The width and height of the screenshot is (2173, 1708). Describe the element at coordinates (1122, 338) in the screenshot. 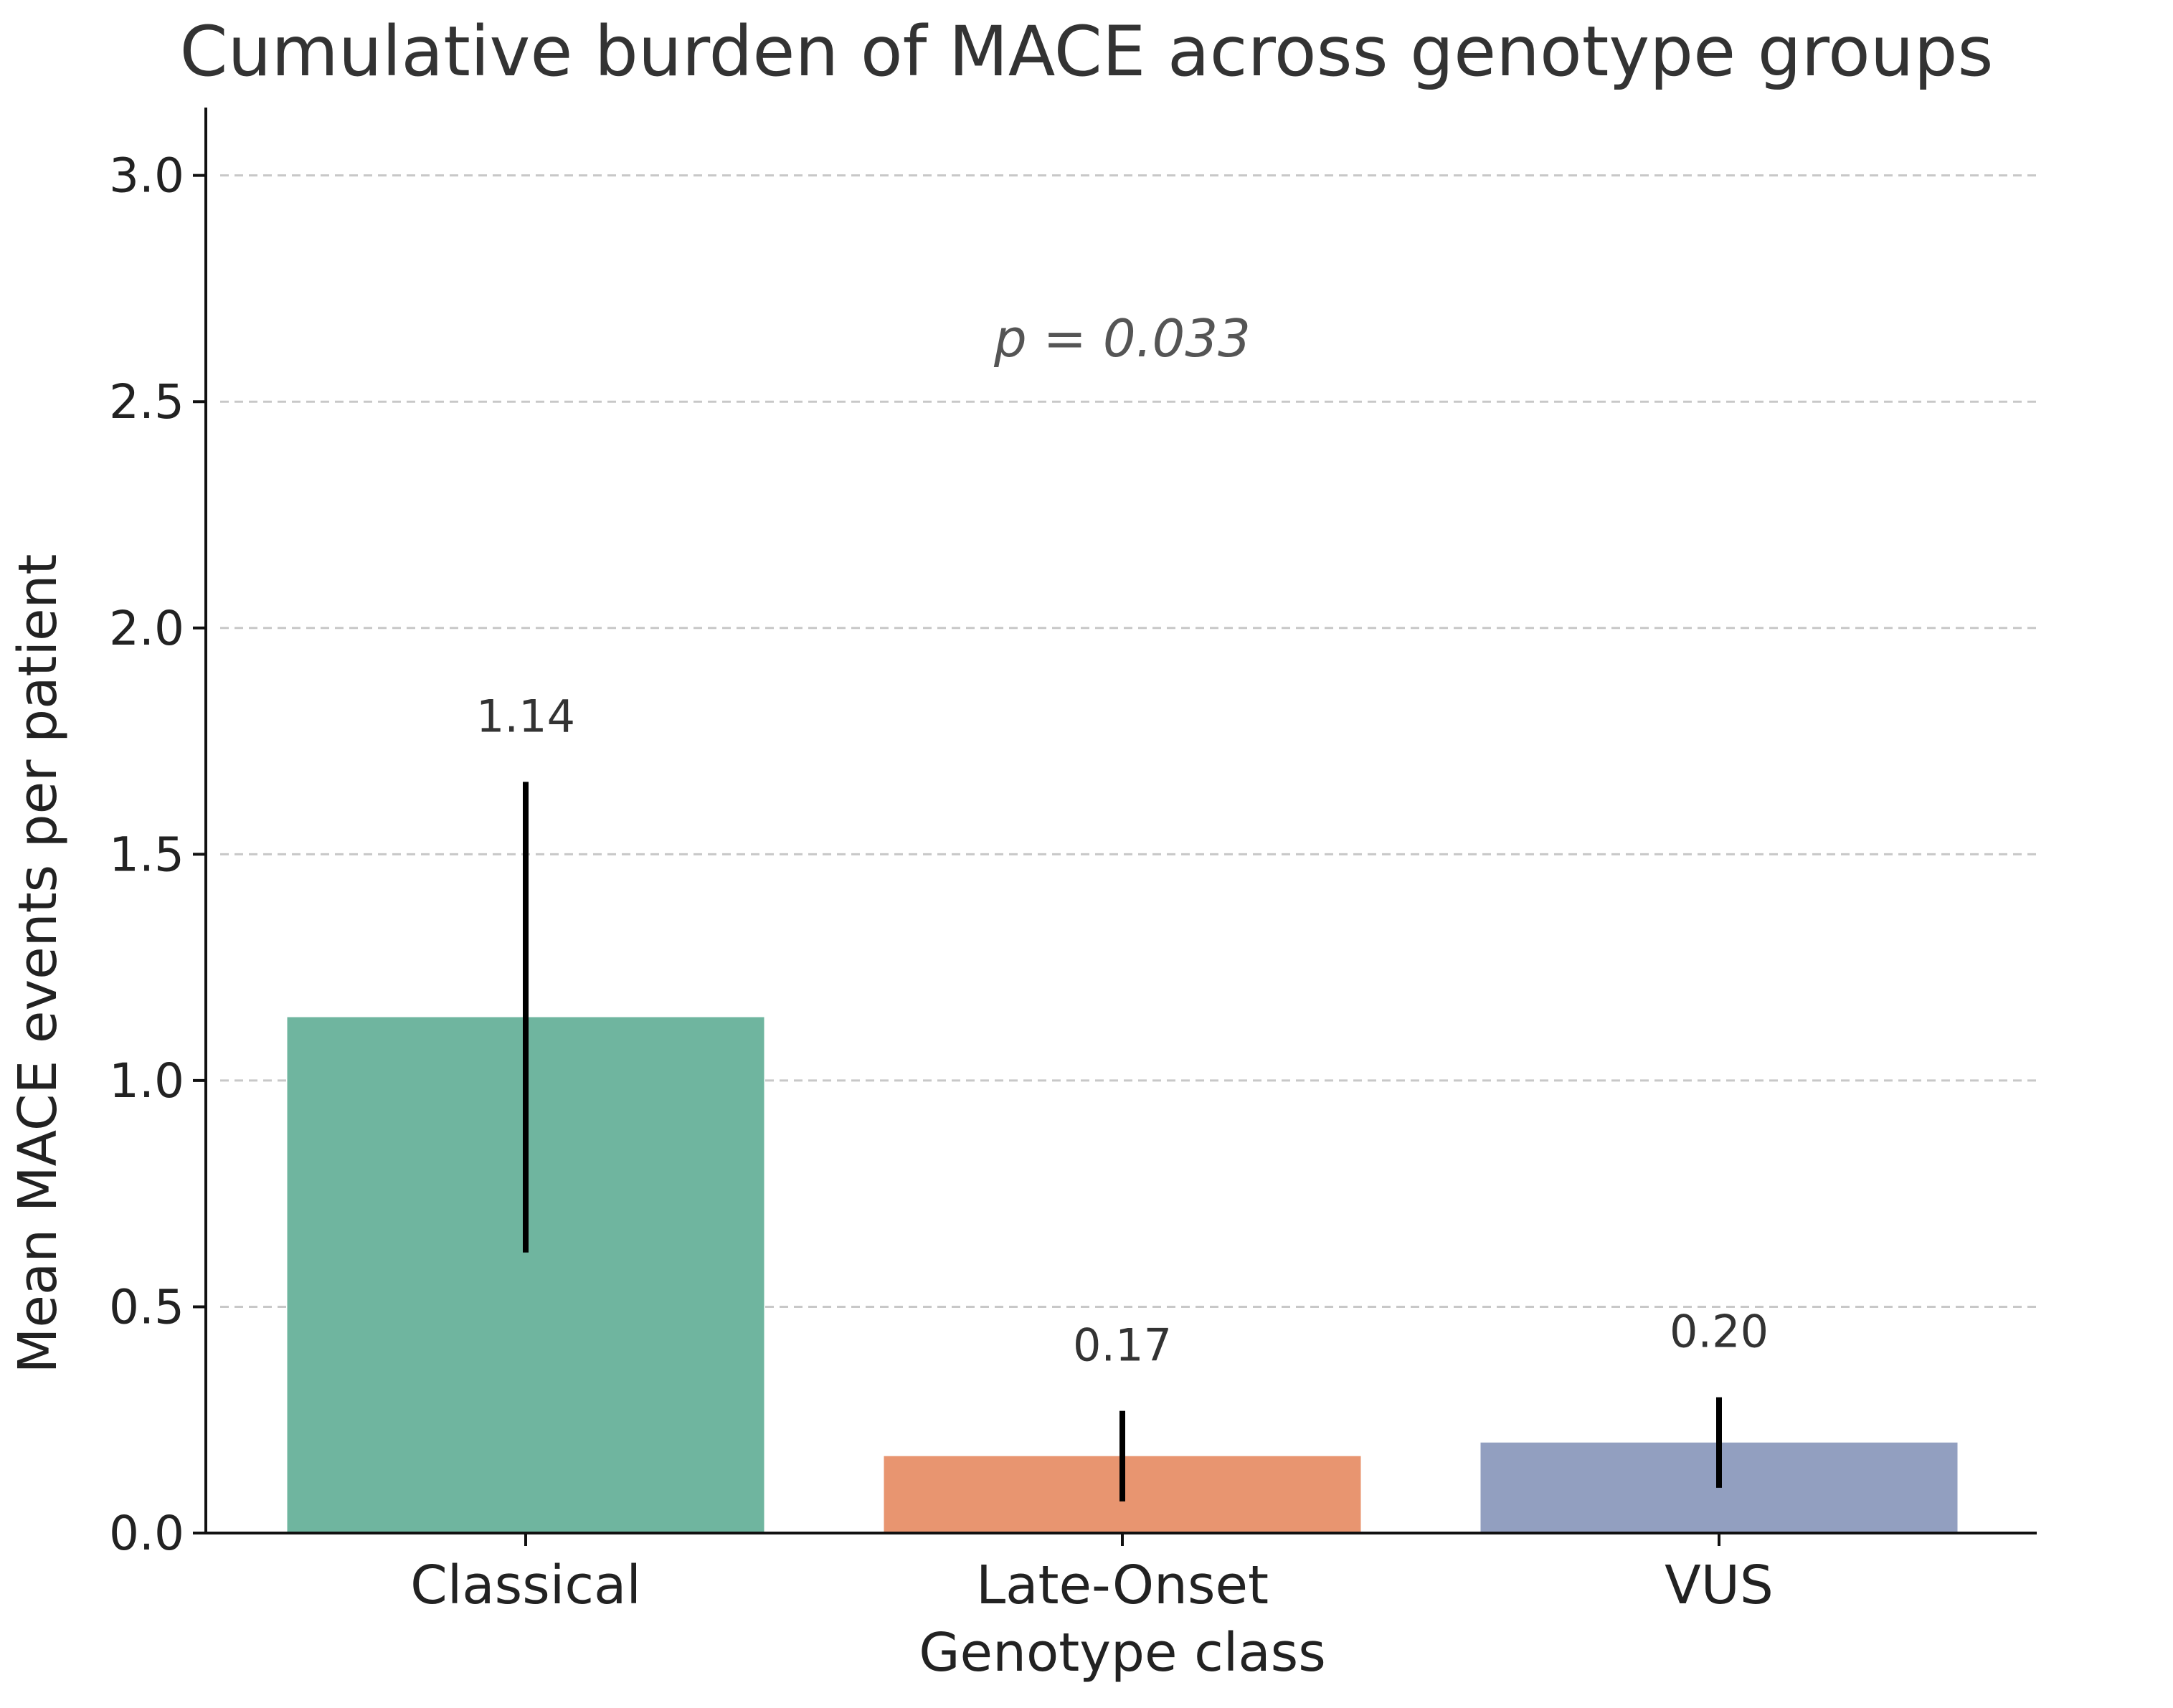

I see `p-value-annotation: p = 0.033` at that location.